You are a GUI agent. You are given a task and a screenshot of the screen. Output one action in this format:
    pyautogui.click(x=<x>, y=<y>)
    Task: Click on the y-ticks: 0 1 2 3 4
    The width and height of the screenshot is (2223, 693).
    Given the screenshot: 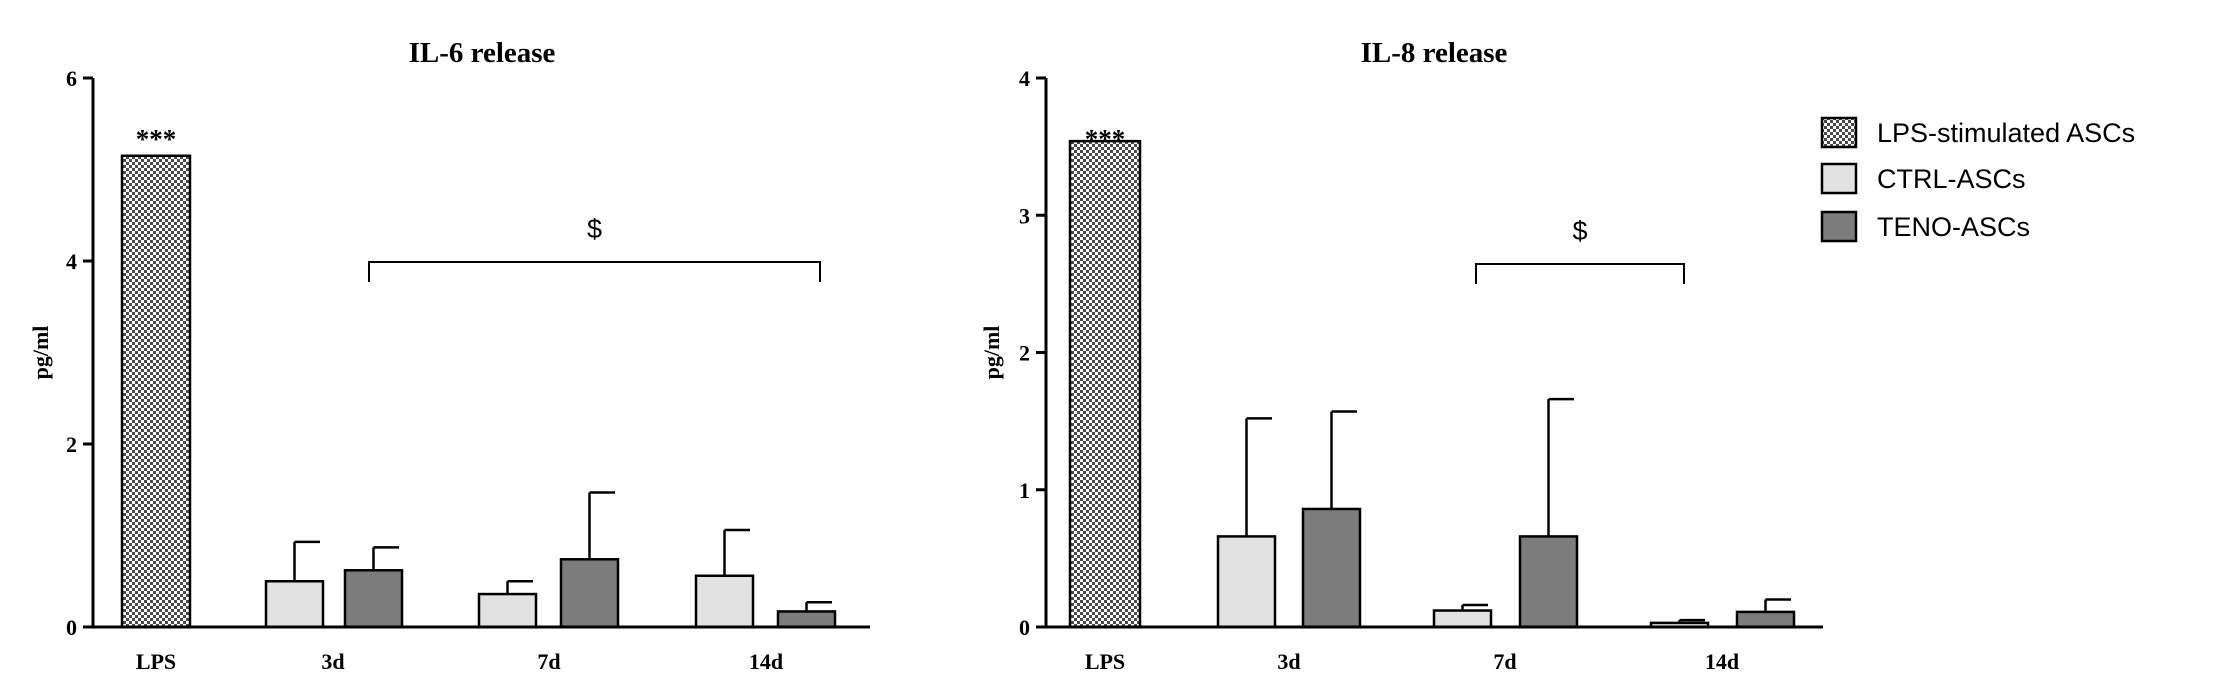 What is the action you would take?
    pyautogui.click(x=1032, y=353)
    